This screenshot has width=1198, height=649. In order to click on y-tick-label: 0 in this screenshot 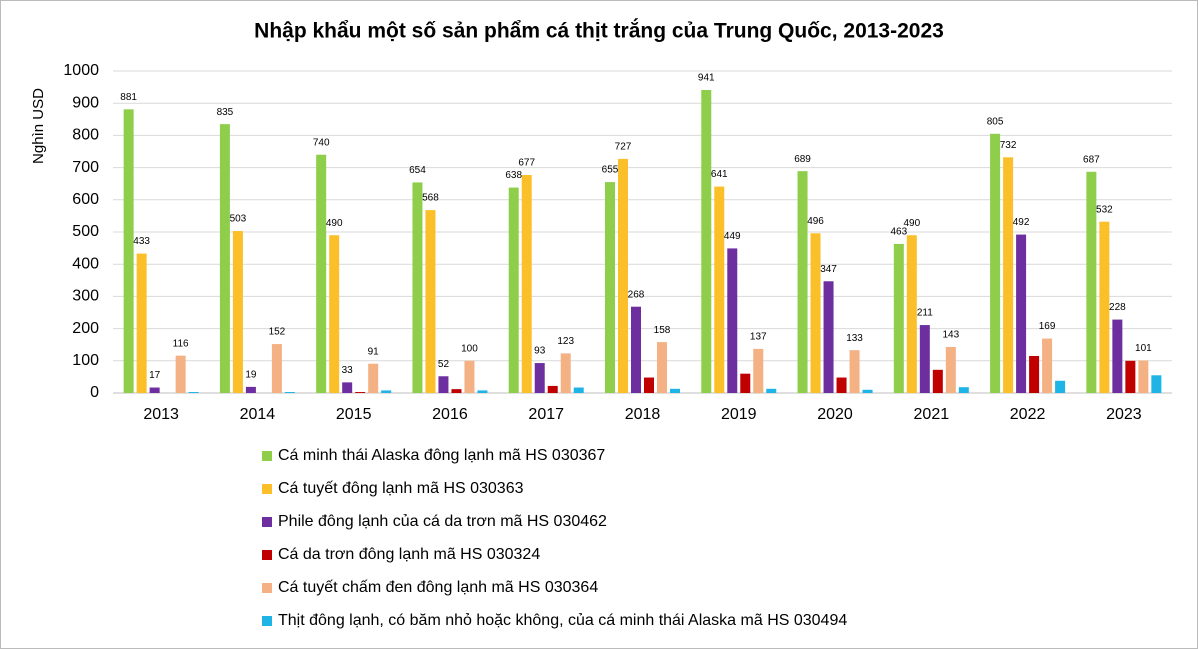, I will do `click(94, 392)`.